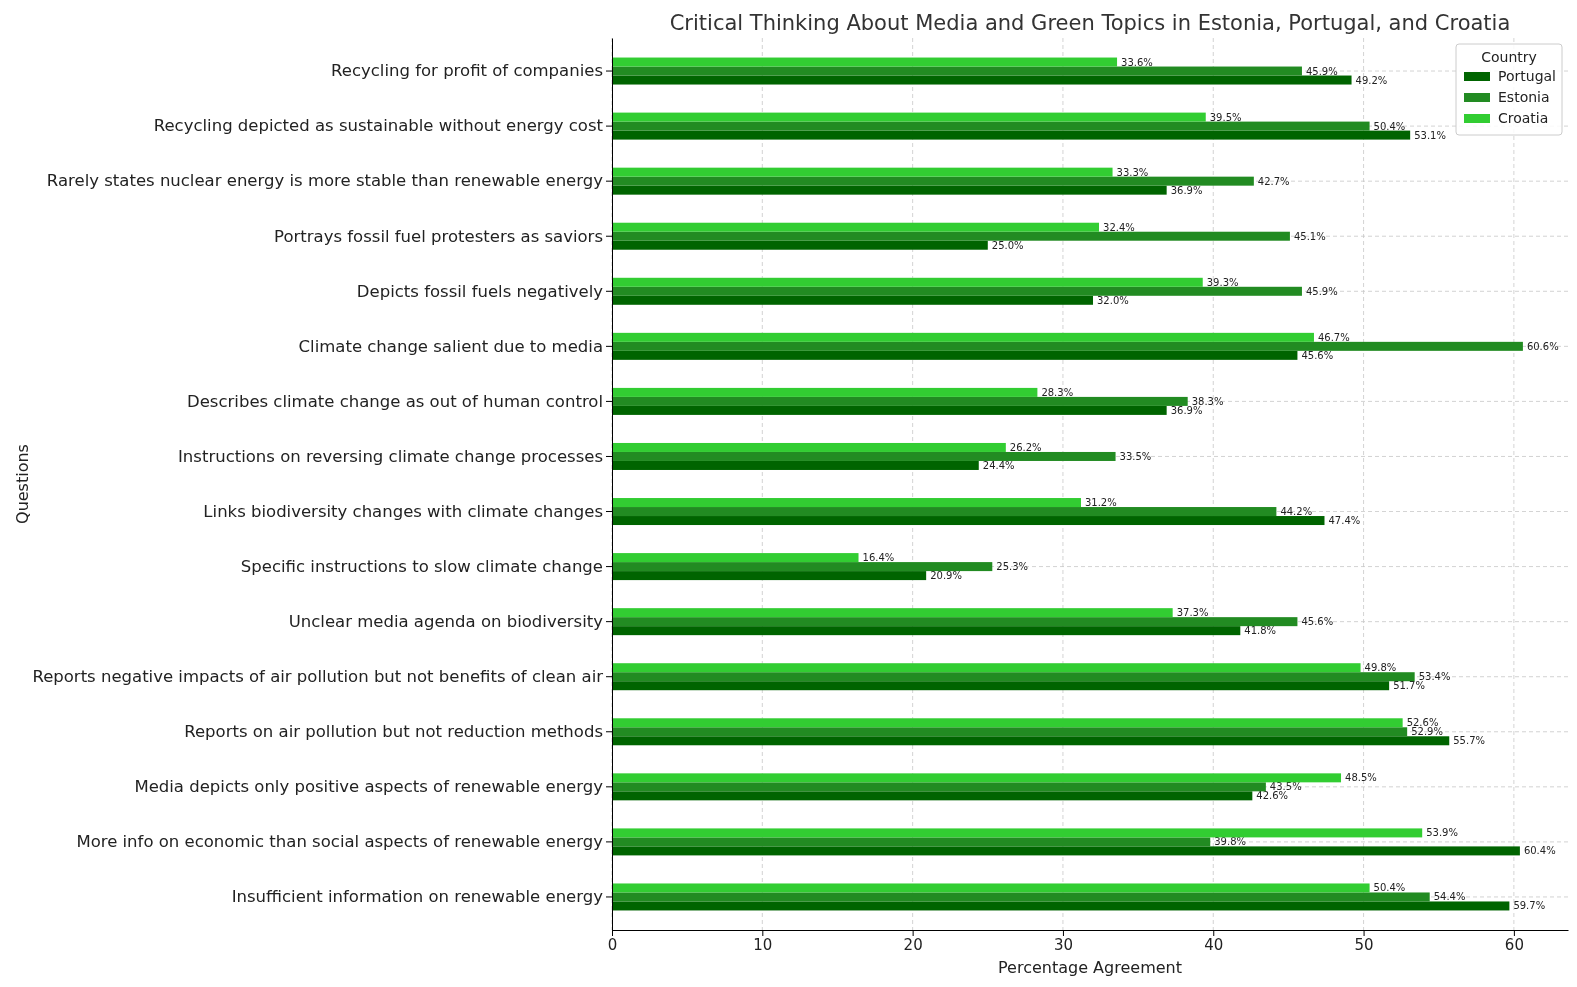  Describe the element at coordinates (325, 181) in the screenshot. I see `y-tick-label: Rarely states nuclear energy is more stable than renewable energy` at that location.